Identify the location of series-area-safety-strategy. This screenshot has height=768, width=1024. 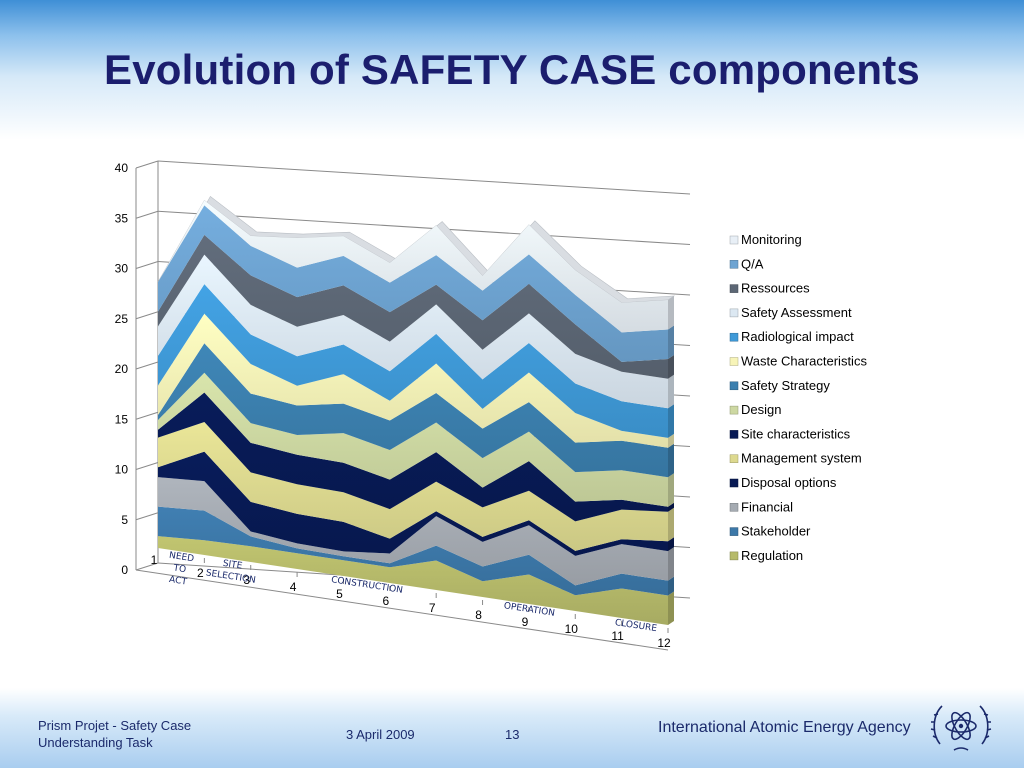
(413, 410).